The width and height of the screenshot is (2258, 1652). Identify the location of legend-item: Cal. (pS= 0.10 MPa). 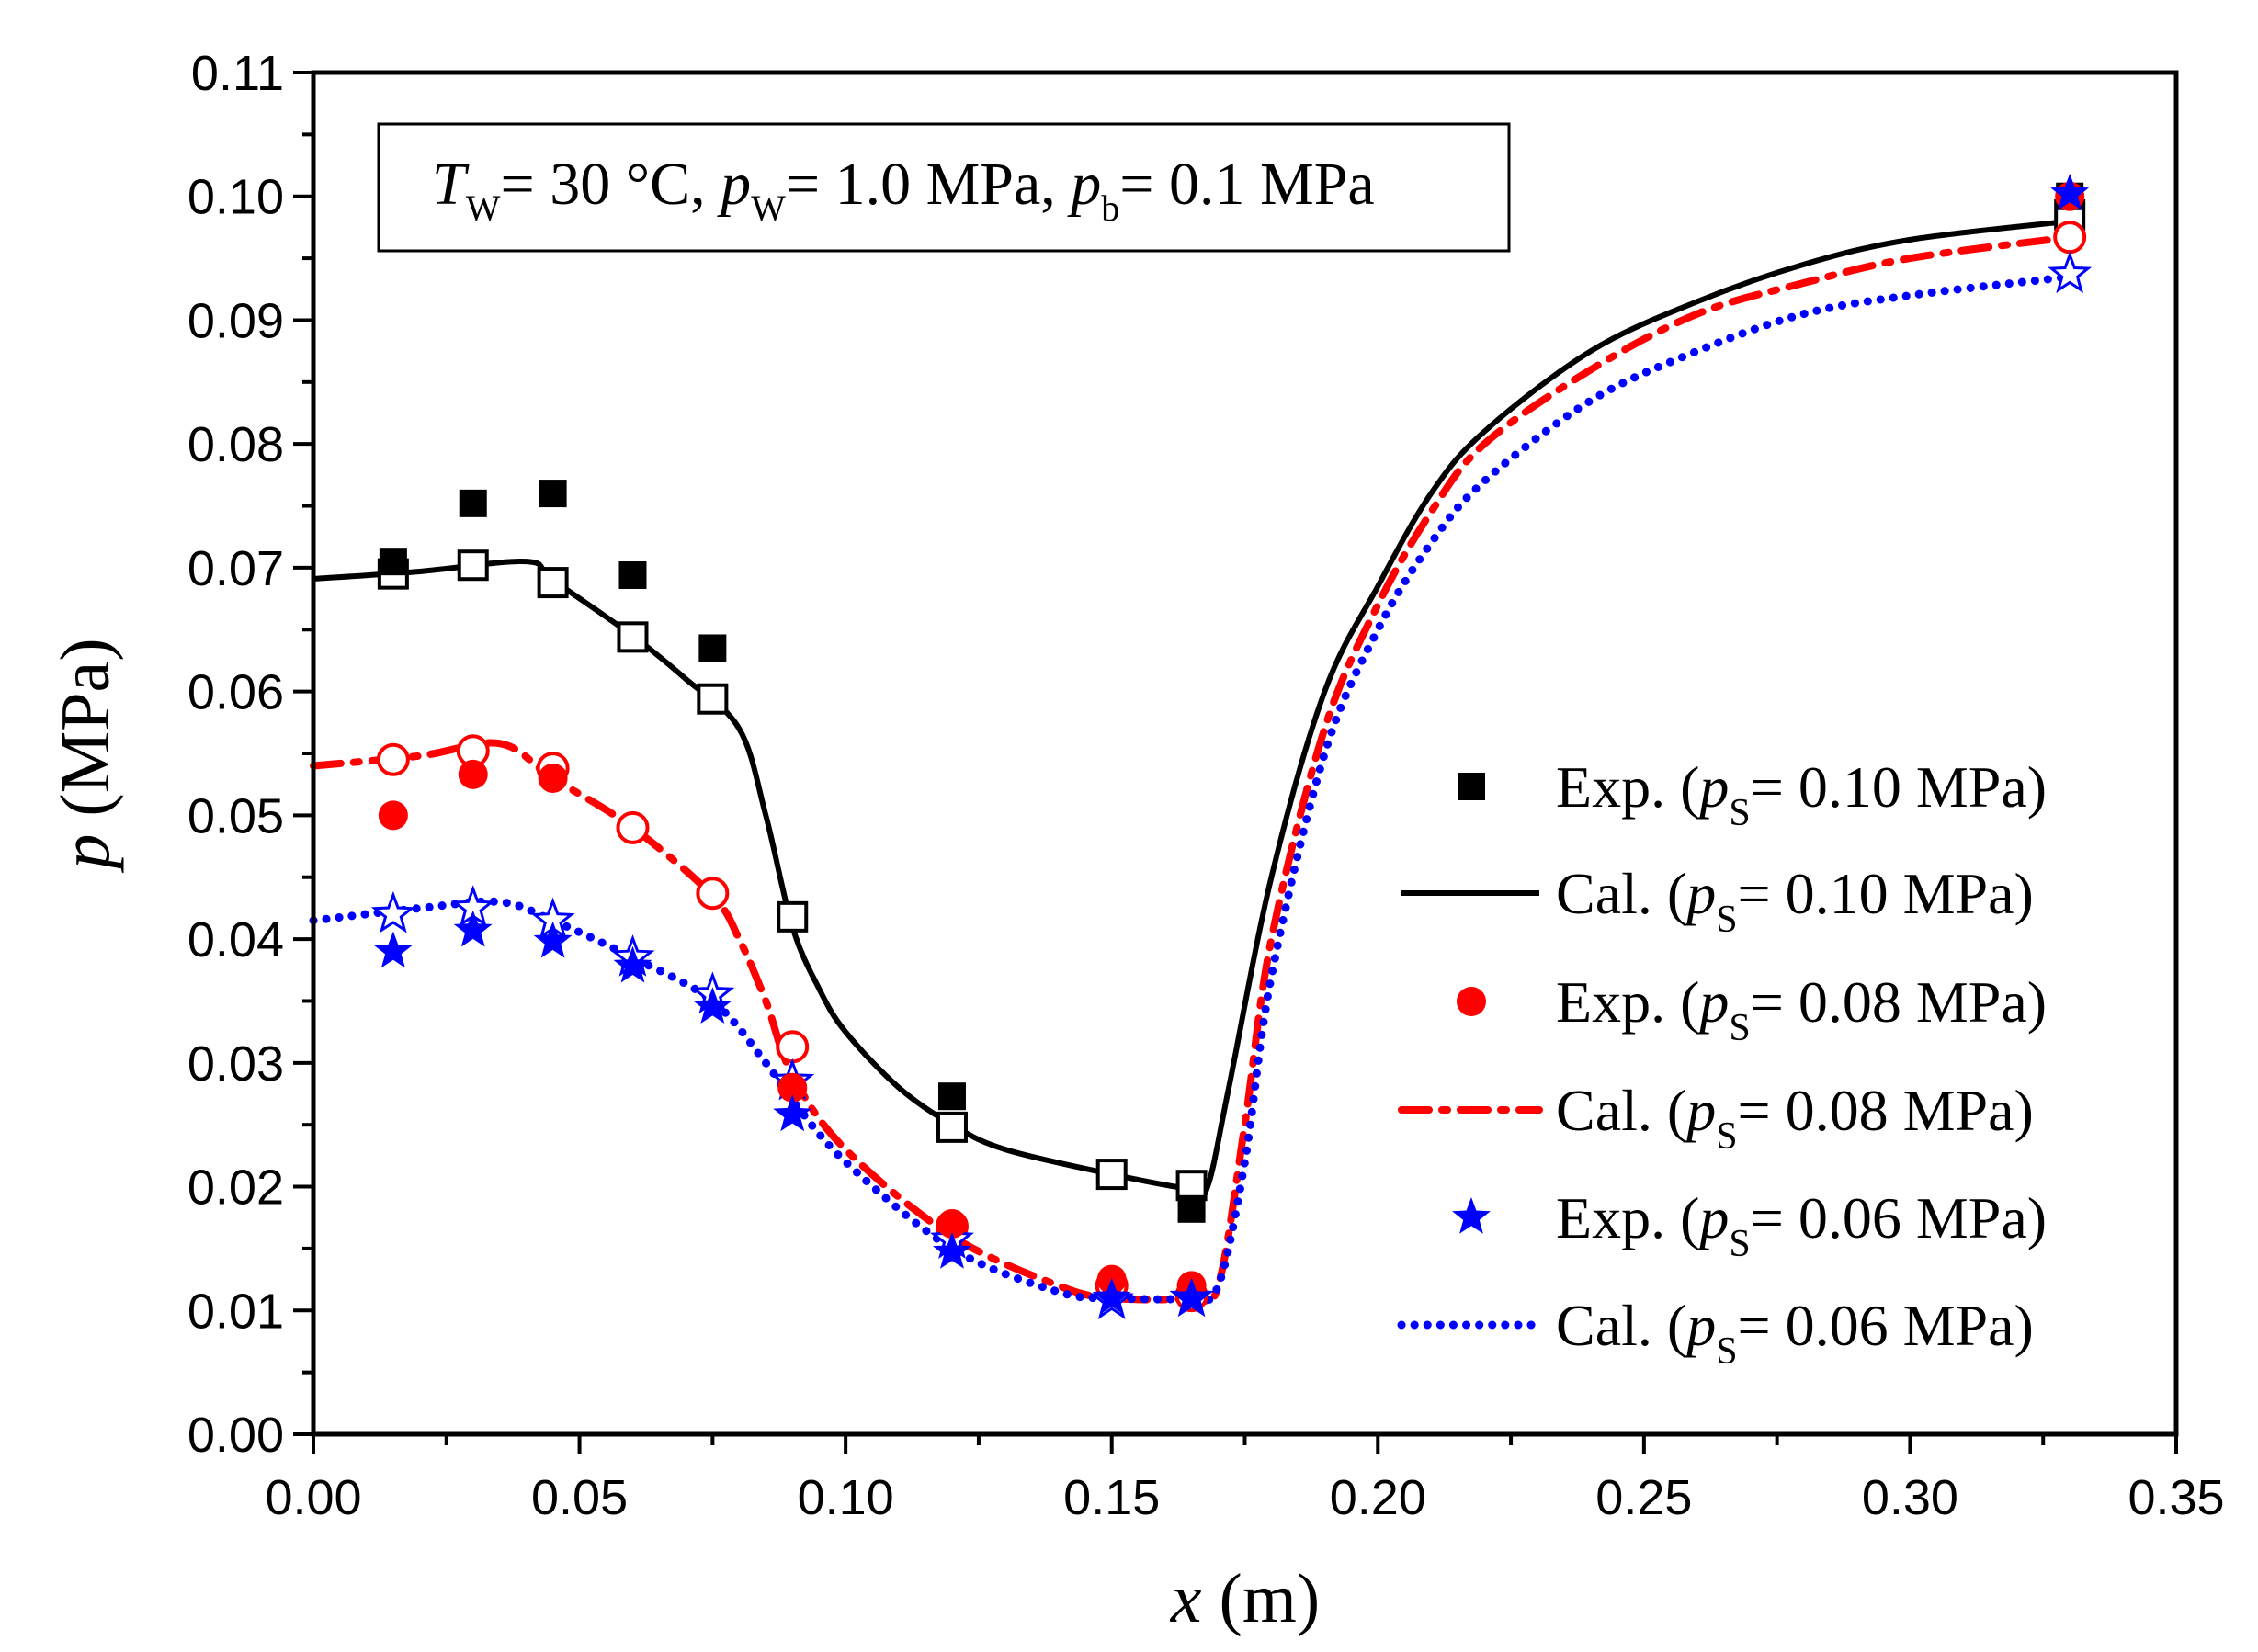
(1717, 901).